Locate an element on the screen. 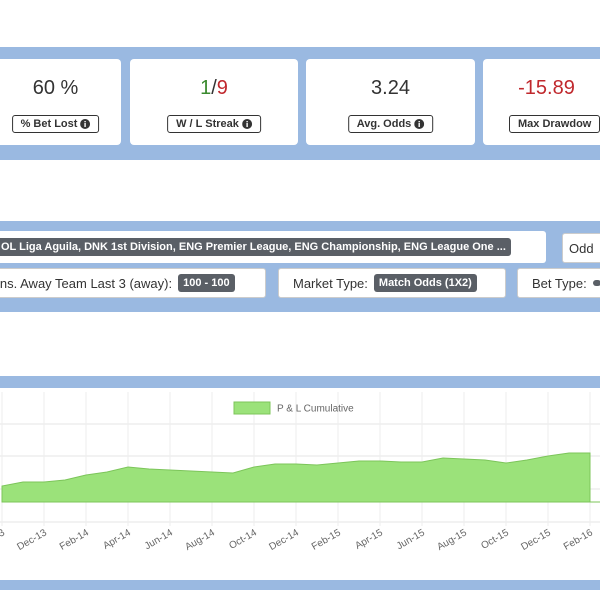  bet-filter: Bet Type: is located at coordinates (558, 283).